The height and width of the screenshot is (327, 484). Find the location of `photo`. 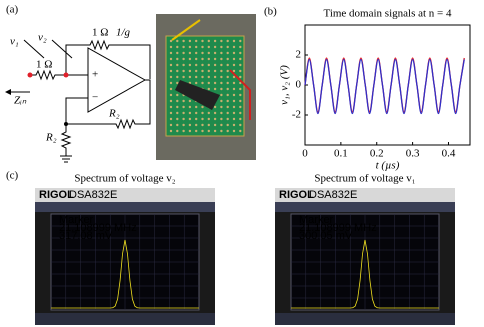

photo is located at coordinates (206, 87).